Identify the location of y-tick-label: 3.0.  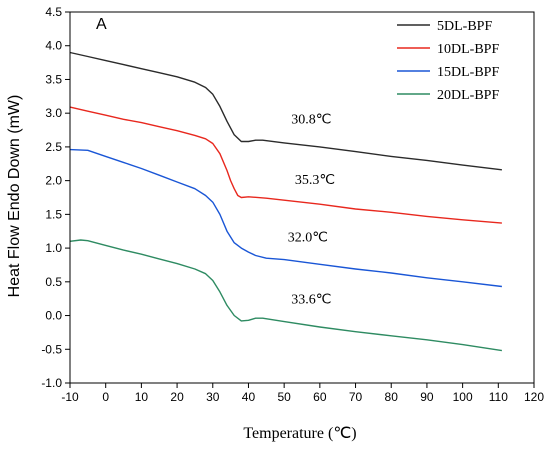
(53, 113).